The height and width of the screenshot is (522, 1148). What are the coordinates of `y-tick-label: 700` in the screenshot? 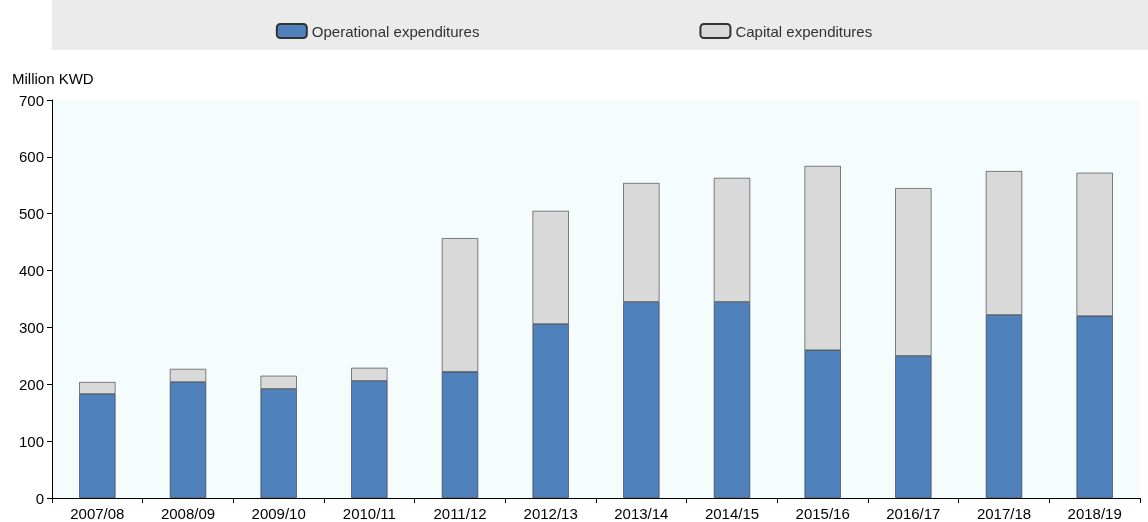 It's located at (31, 100).